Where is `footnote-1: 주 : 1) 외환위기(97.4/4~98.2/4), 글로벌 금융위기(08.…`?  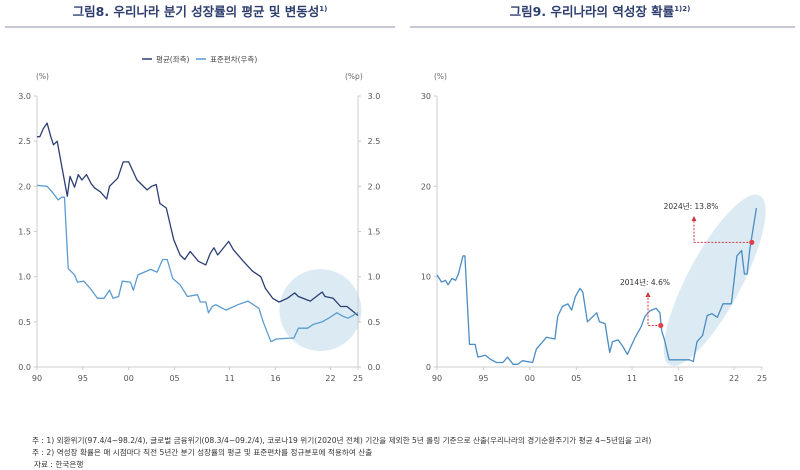 footnote-1: 주 : 1) 외환위기(97.4/4~98.2/4), 글로벌 금융위기(08.… is located at coordinates (341, 440).